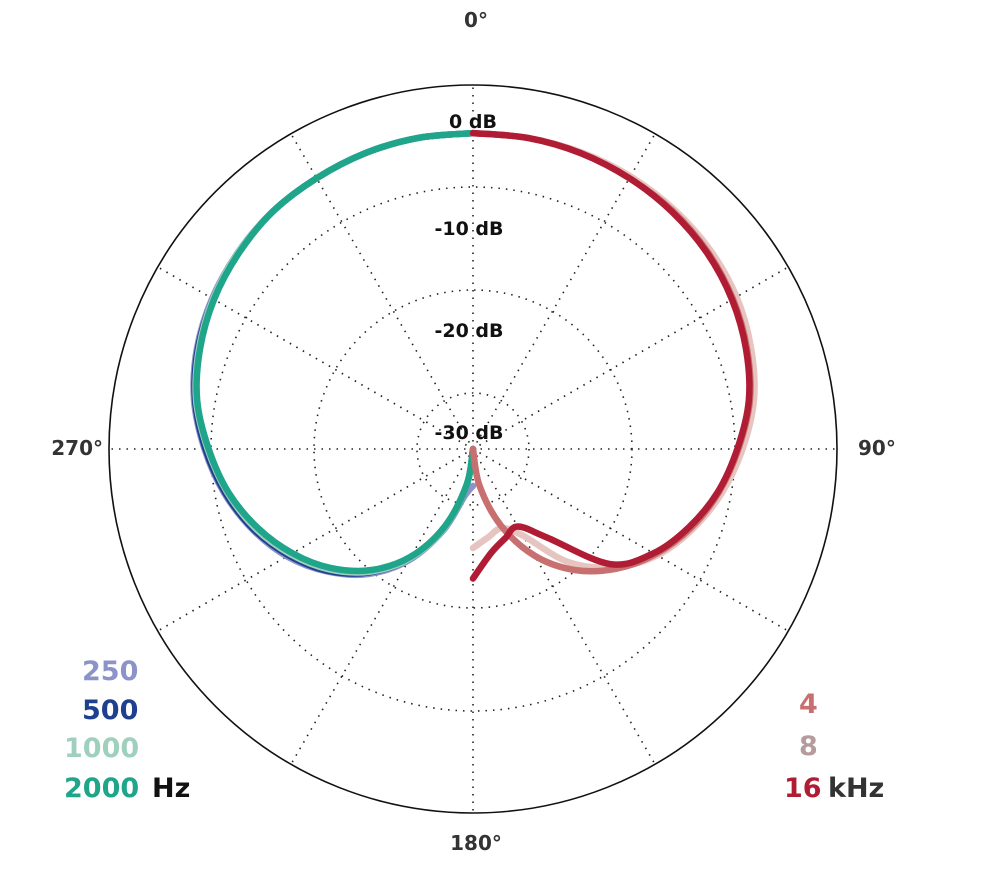 Image resolution: width=1000 pixels, height=889 pixels. Describe the element at coordinates (468, 433) in the screenshot. I see `radial-label-30db: -30 dB` at that location.